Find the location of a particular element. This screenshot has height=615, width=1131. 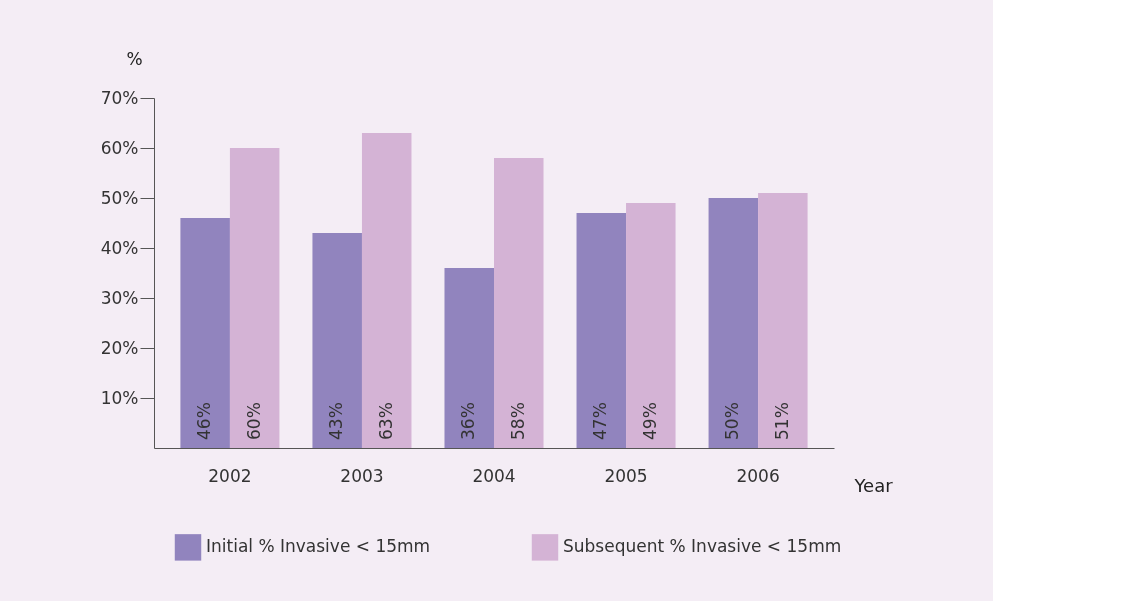

y-axis-title: % is located at coordinates (134, 58).